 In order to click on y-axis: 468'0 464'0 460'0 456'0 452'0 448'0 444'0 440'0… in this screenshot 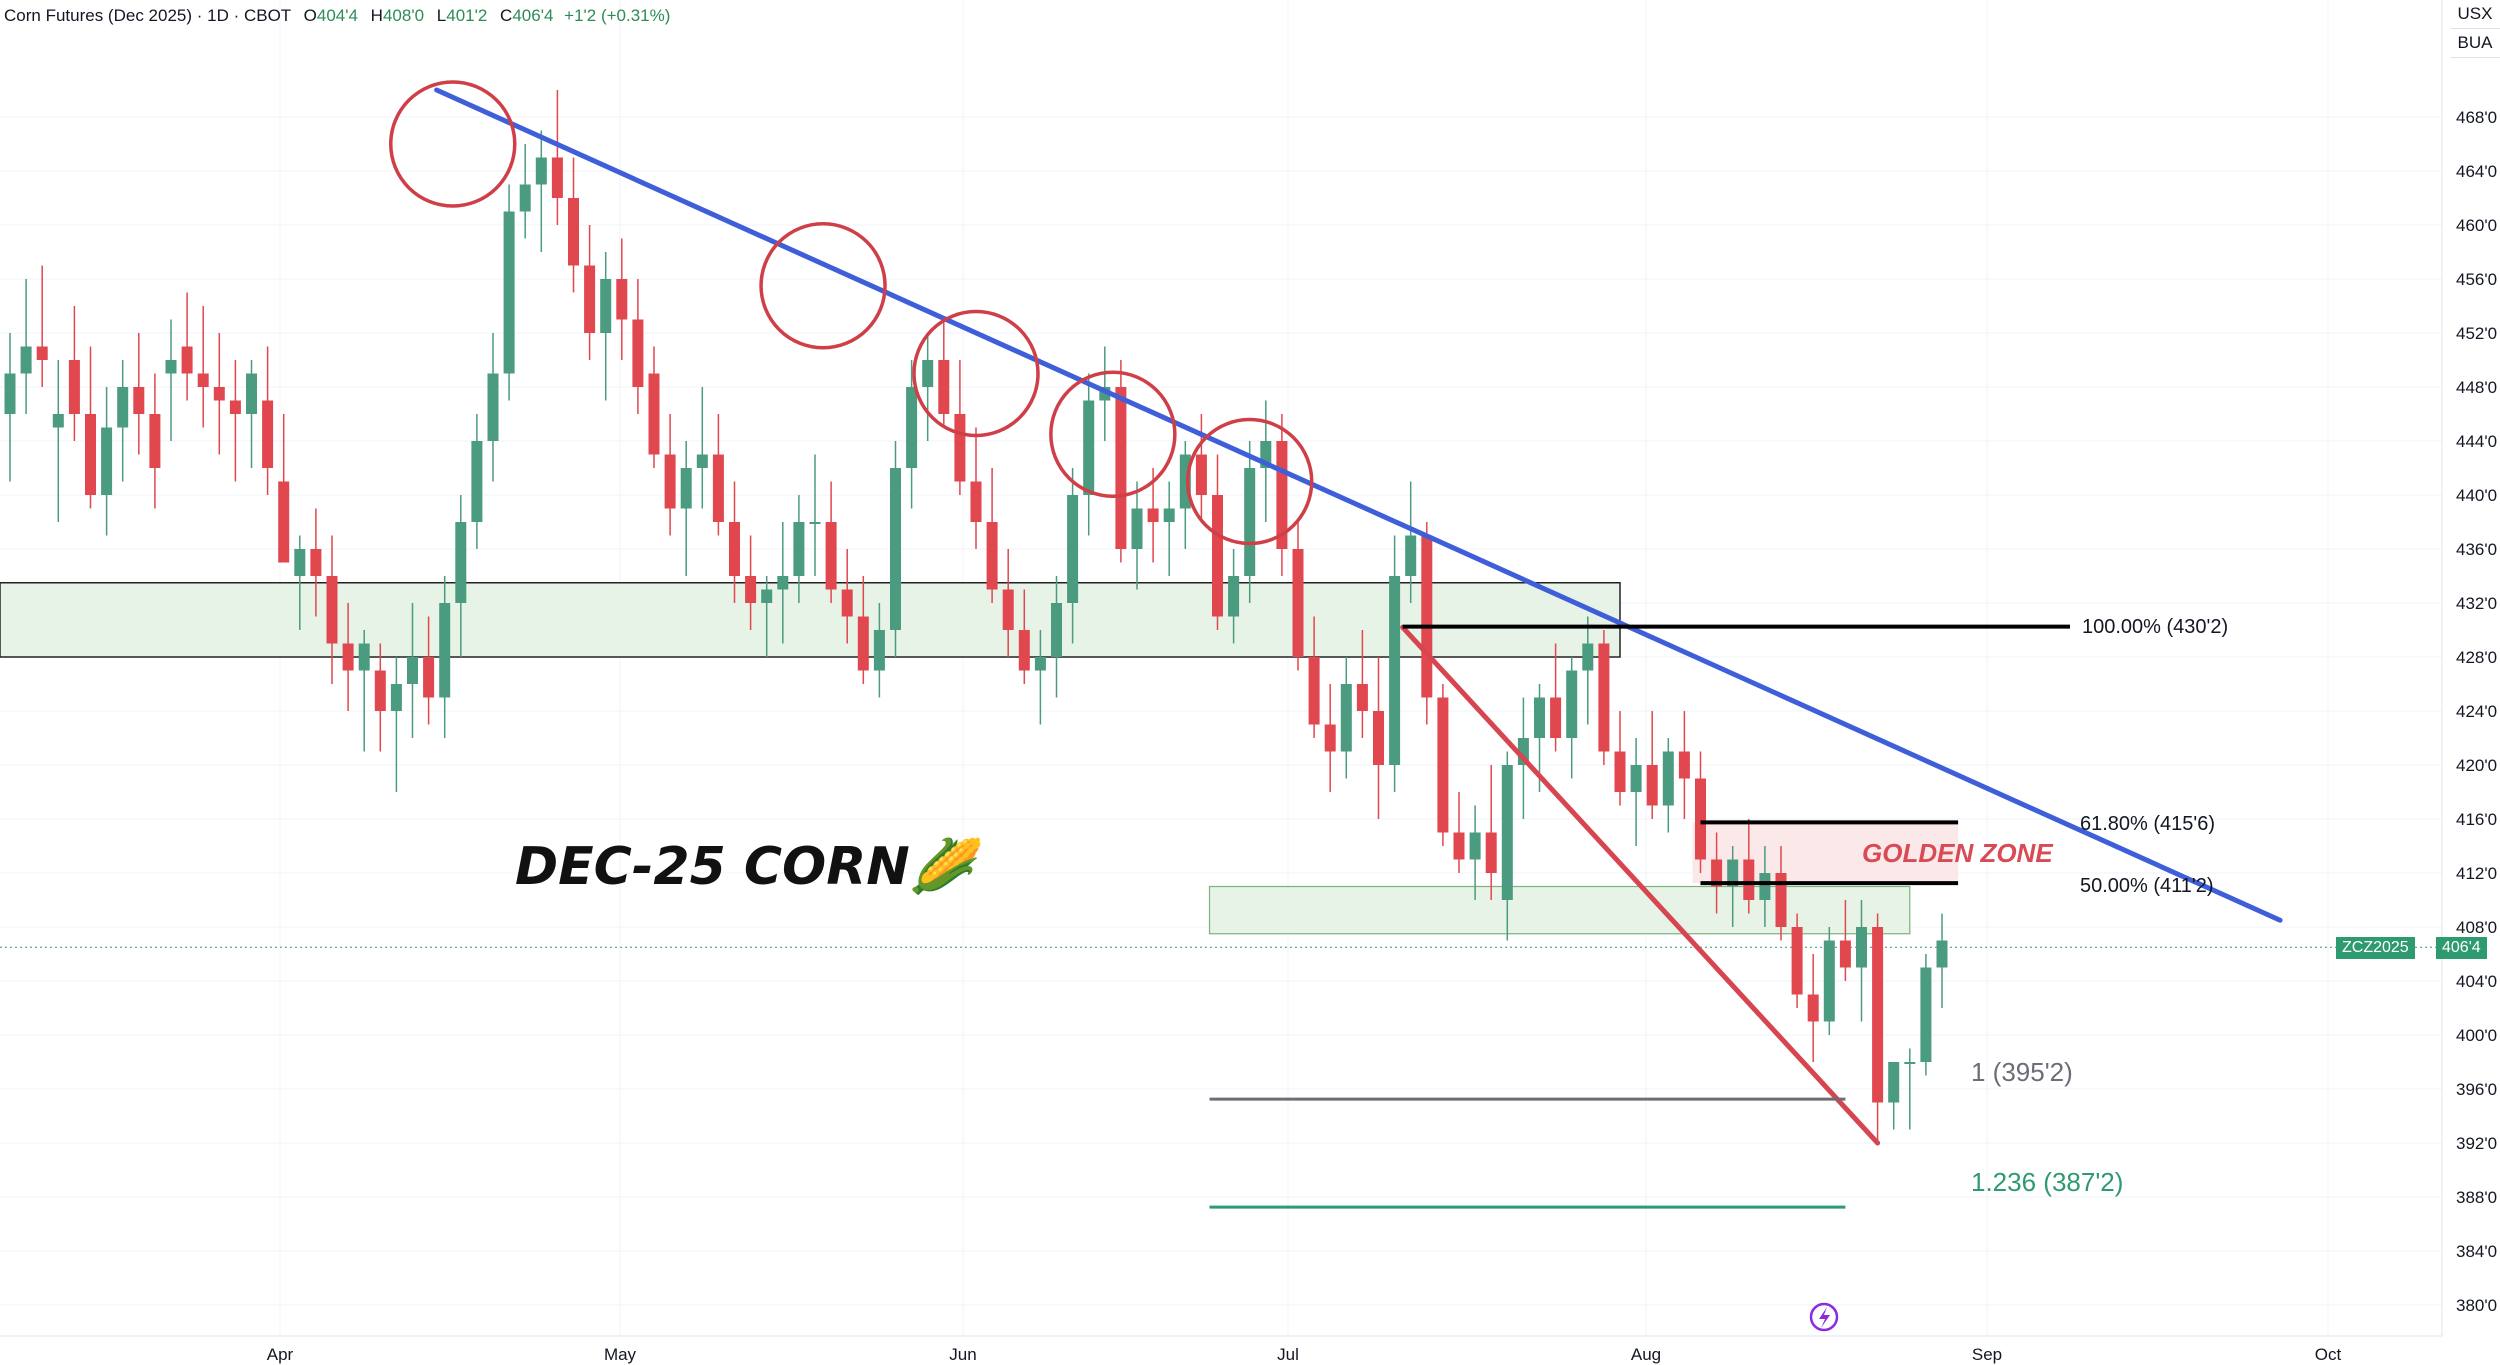, I will do `click(2469, 668)`.